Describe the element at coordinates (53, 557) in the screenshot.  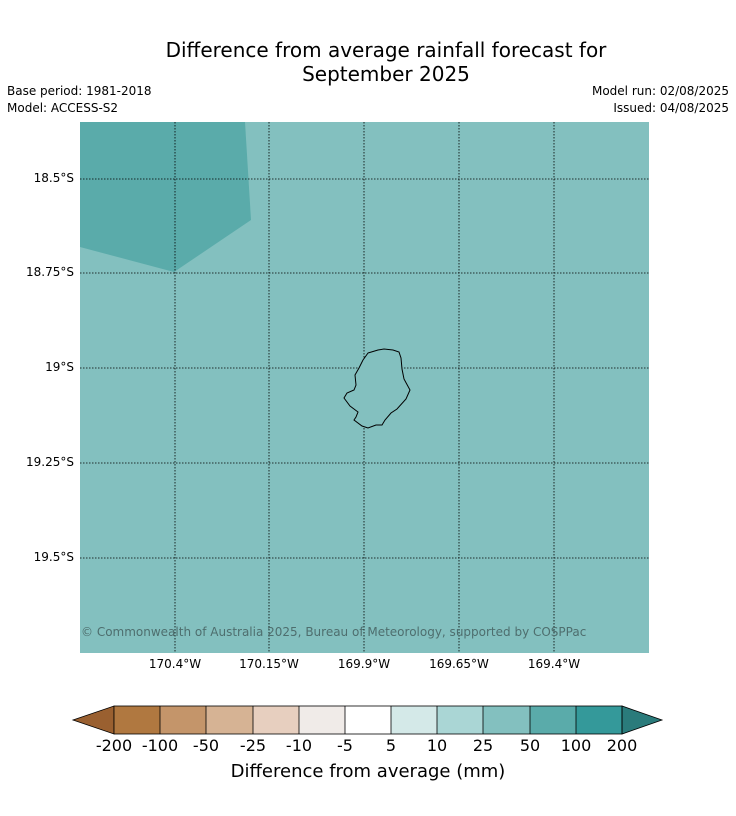
I see `lat-label-19-5: 19.5°S` at that location.